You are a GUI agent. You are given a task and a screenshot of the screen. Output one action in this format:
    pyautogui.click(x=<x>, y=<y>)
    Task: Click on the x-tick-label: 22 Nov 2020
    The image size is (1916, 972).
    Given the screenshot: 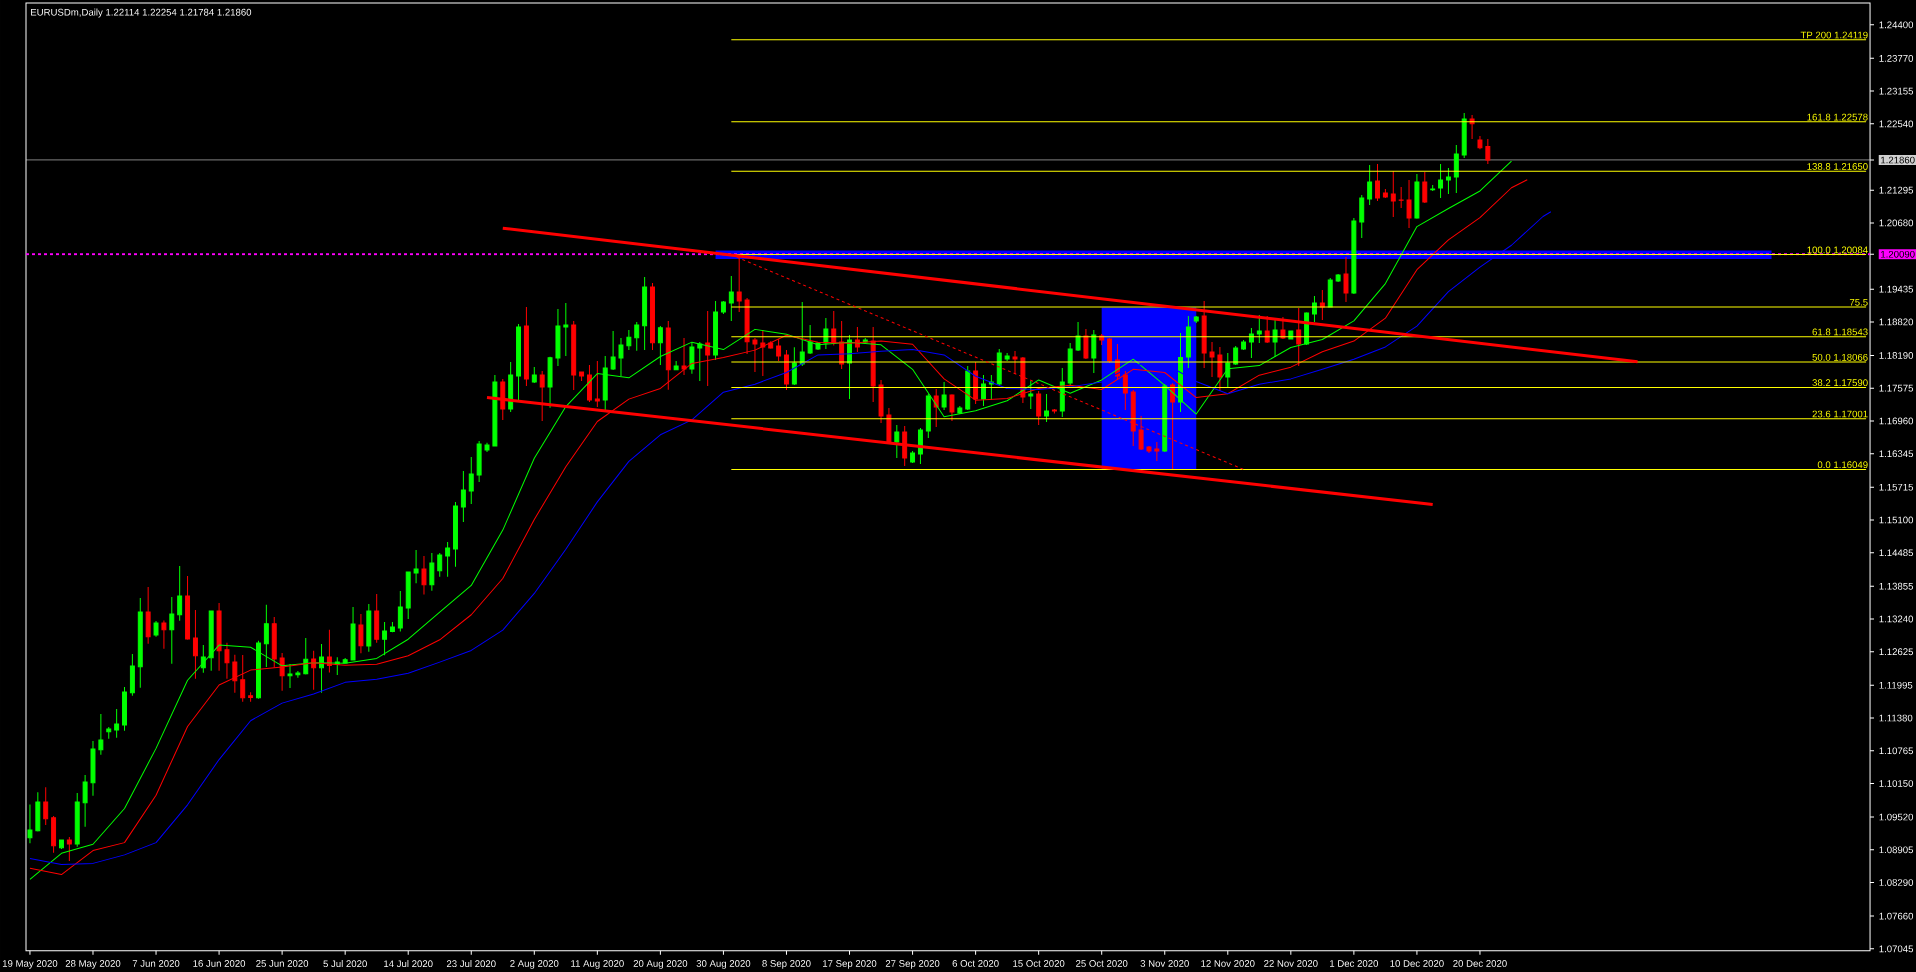 What is the action you would take?
    pyautogui.click(x=1291, y=963)
    